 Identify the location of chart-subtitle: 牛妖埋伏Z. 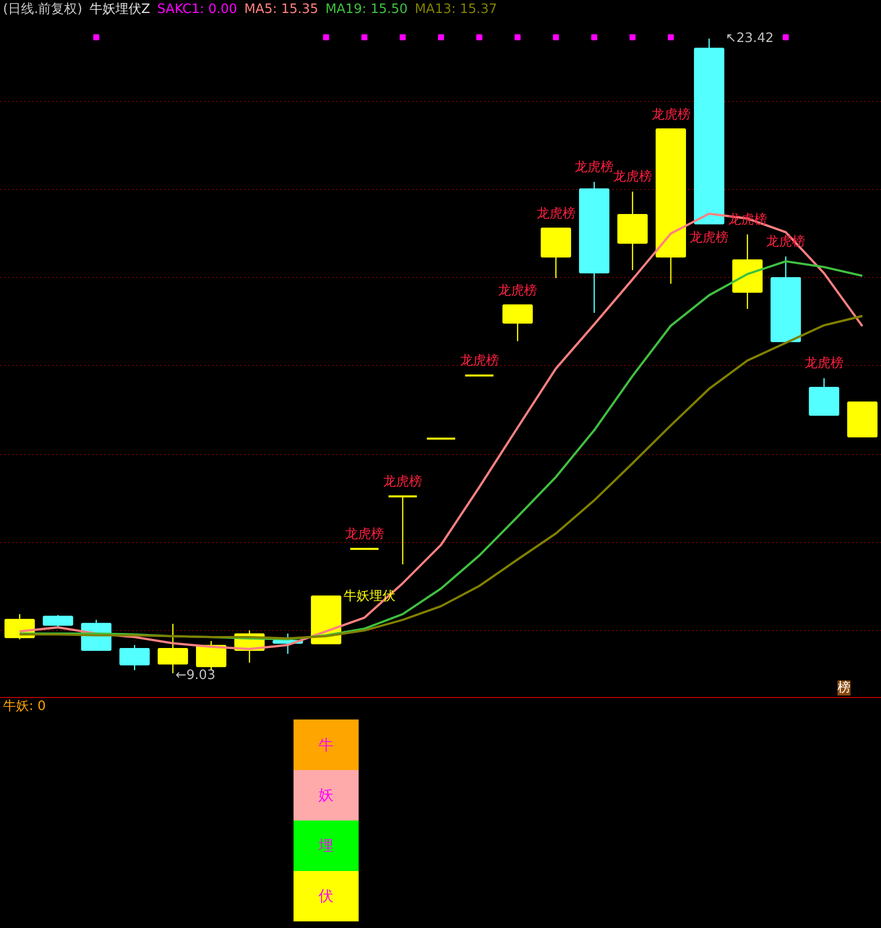
(119, 9).